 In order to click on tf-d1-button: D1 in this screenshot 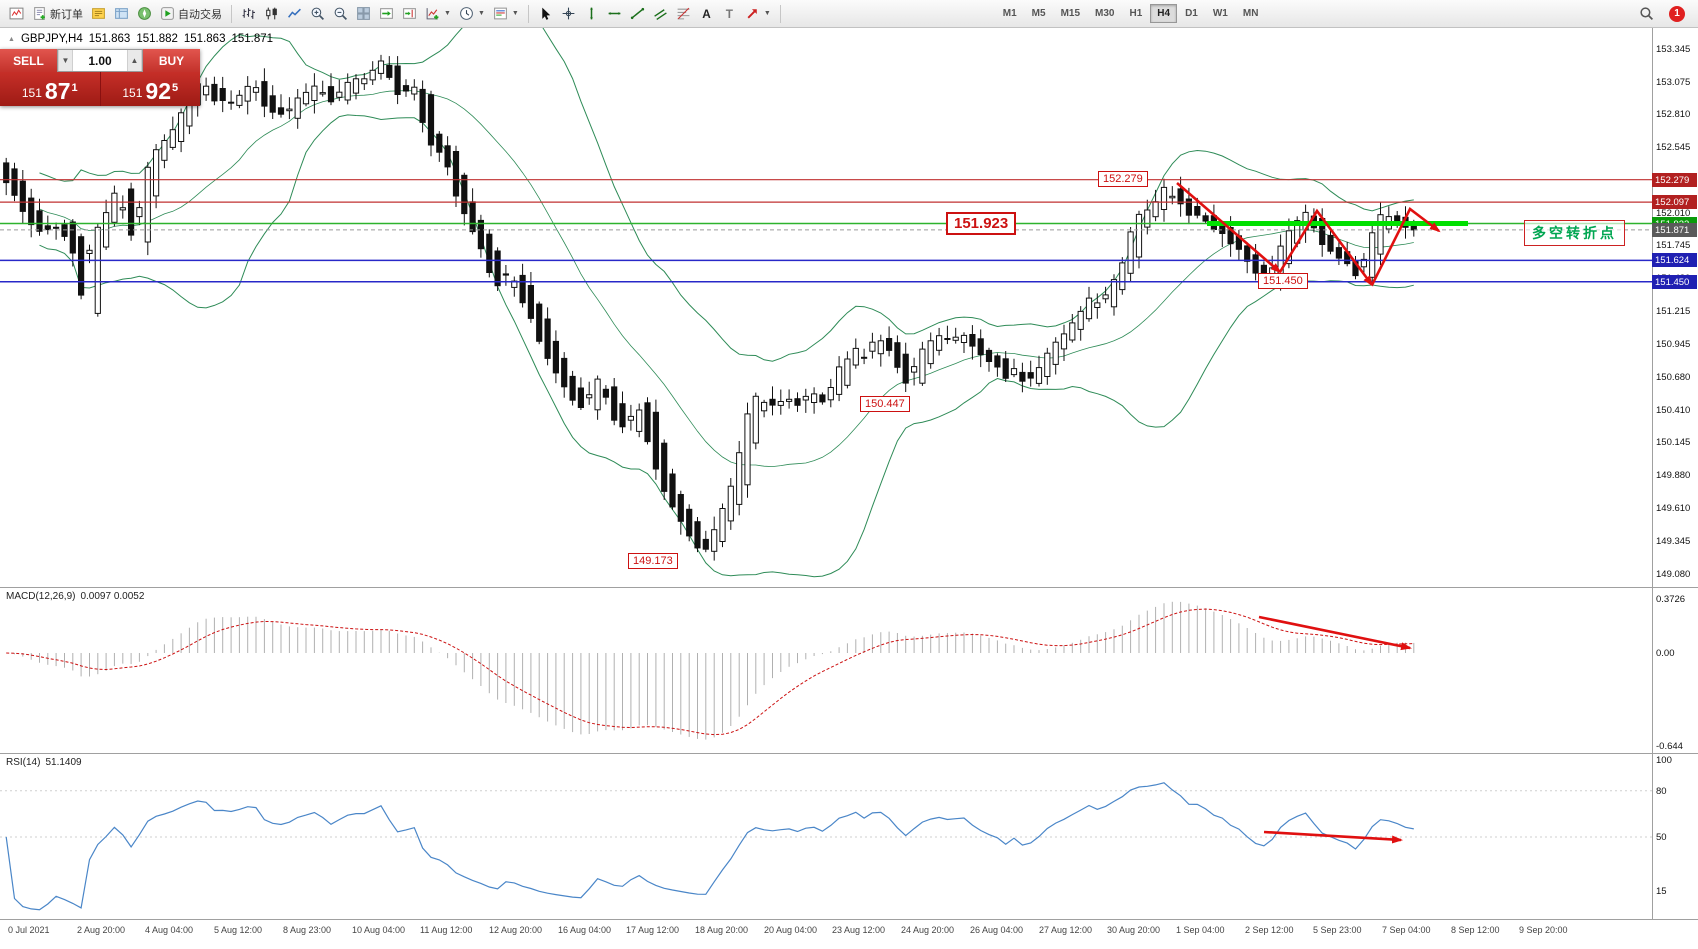, I will do `click(1191, 13)`.